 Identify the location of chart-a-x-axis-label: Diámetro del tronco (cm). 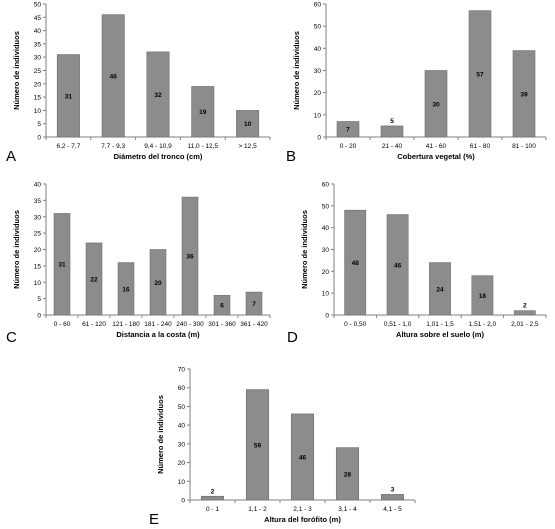
(158, 156).